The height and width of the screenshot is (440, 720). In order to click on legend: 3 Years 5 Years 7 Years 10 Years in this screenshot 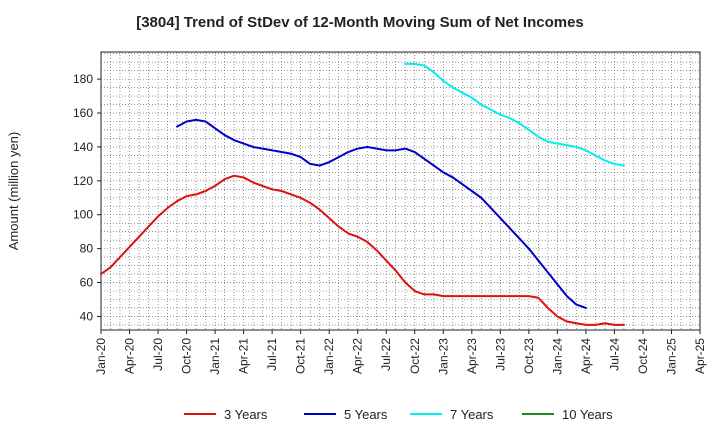, I will do `click(398, 414)`.